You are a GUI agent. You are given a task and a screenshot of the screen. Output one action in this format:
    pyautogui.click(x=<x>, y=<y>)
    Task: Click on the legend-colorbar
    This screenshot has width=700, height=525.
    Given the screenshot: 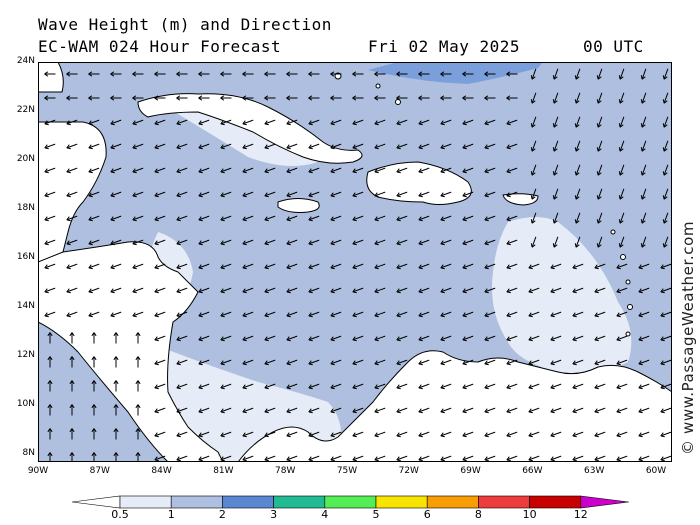 What is the action you would take?
    pyautogui.click(x=350, y=502)
    